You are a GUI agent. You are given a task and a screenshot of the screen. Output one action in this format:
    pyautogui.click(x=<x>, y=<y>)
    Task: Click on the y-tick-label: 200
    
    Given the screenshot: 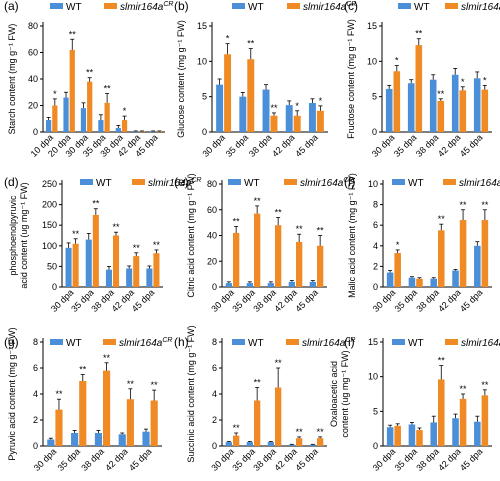 What is the action you would take?
    pyautogui.click(x=49, y=205)
    